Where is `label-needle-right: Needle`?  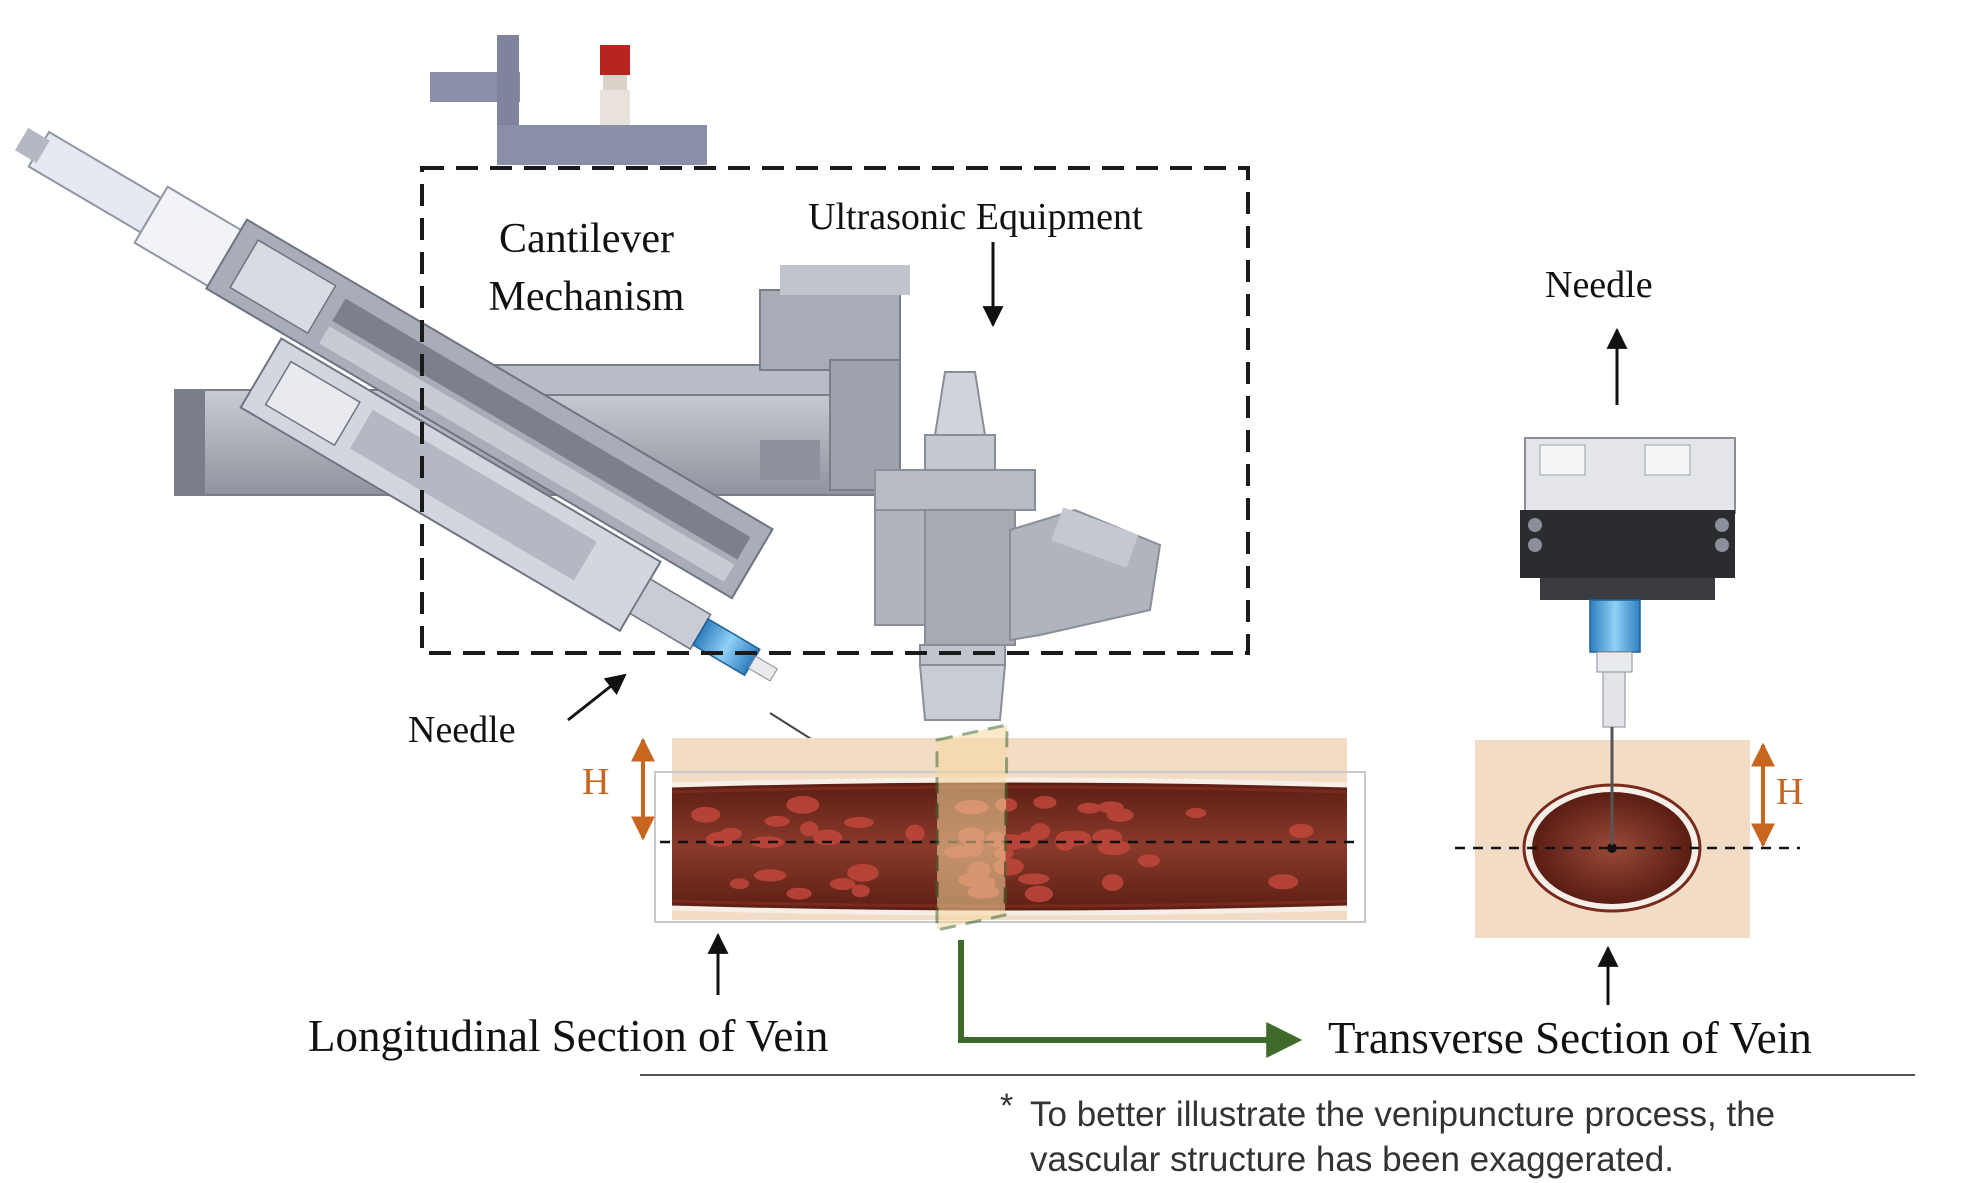
label-needle-right: Needle is located at coordinates (1599, 285).